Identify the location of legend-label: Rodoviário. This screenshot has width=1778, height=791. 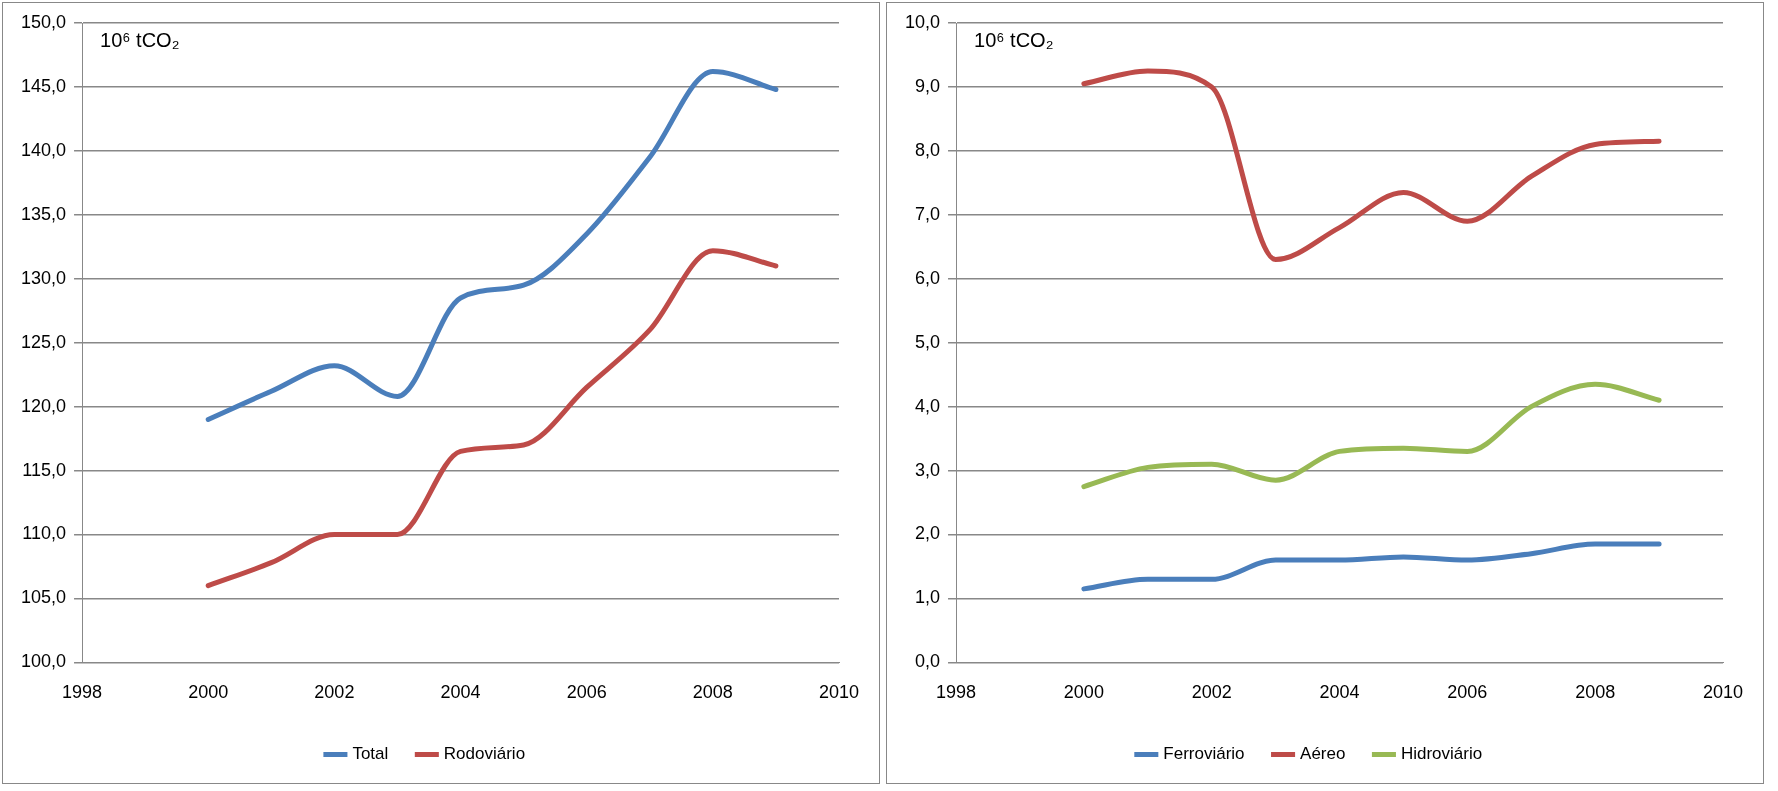
(484, 754).